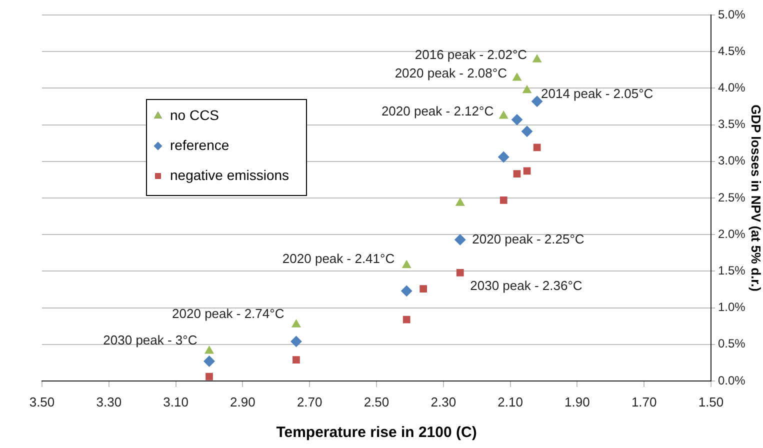 This screenshot has height=448, width=763. I want to click on y-tick-label: 1.0%, so click(732, 307).